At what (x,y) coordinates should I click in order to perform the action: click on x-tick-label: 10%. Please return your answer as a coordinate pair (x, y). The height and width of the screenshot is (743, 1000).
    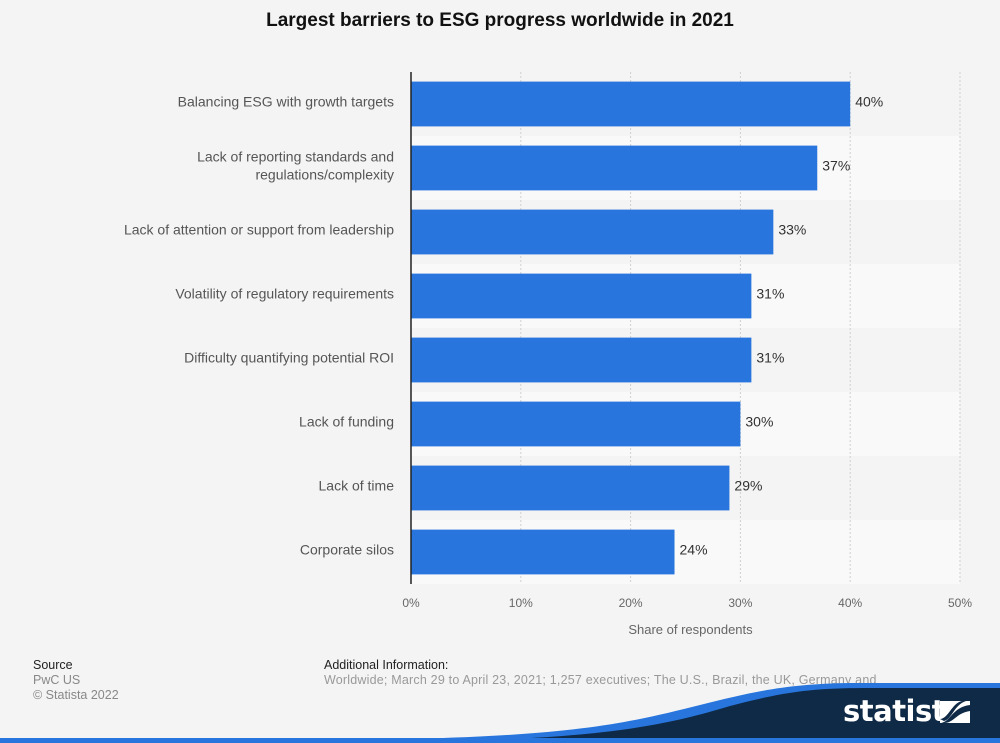
    Looking at the image, I should click on (521, 603).